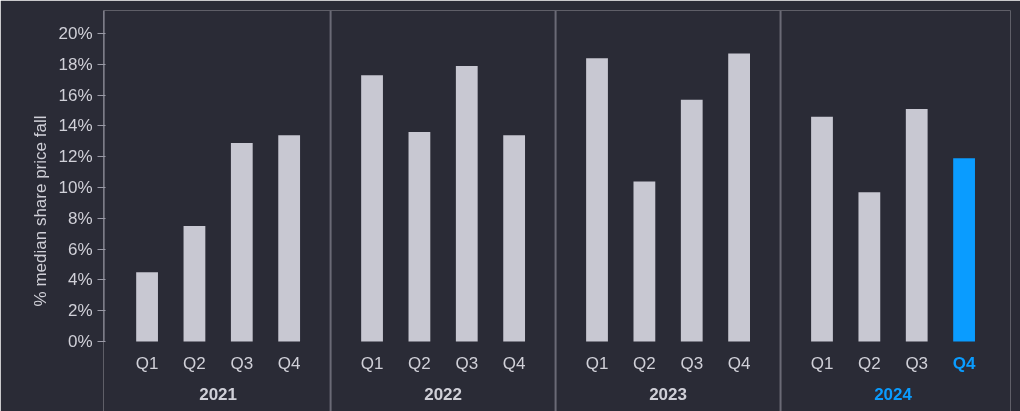 This screenshot has width=1020, height=411. What do you see at coordinates (75, 95) in the screenshot?
I see `y-tick-label: 16%` at bounding box center [75, 95].